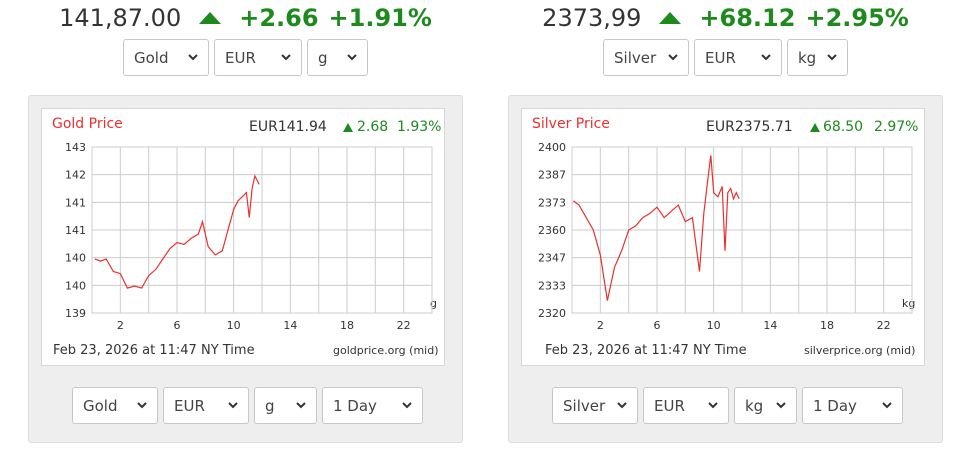 The image size is (955, 460). I want to click on unit-select-value: g, so click(323, 57).